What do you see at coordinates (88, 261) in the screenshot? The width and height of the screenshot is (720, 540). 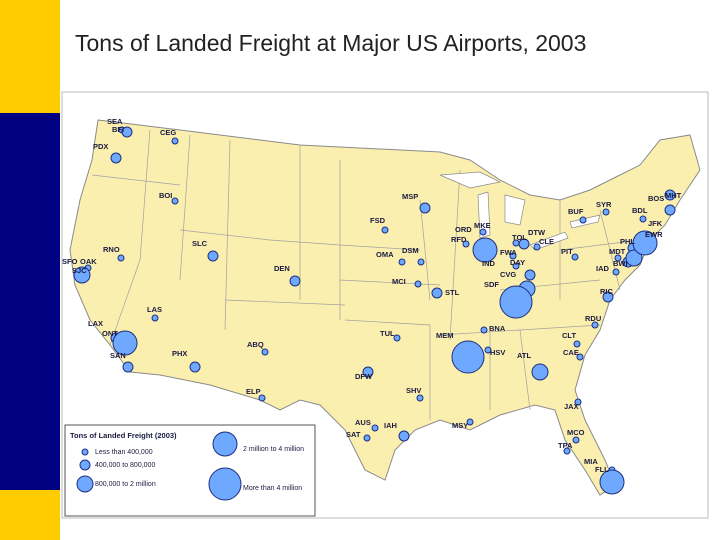 I see `airport-label: OAK` at bounding box center [88, 261].